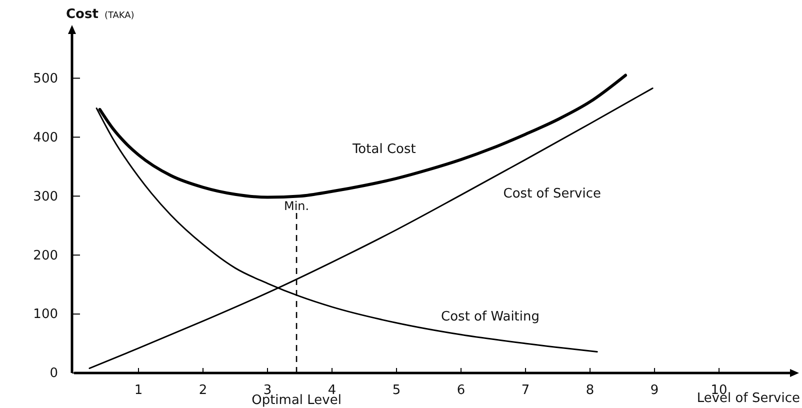 The height and width of the screenshot is (408, 802). I want to click on x-tick-label: 1, so click(138, 390).